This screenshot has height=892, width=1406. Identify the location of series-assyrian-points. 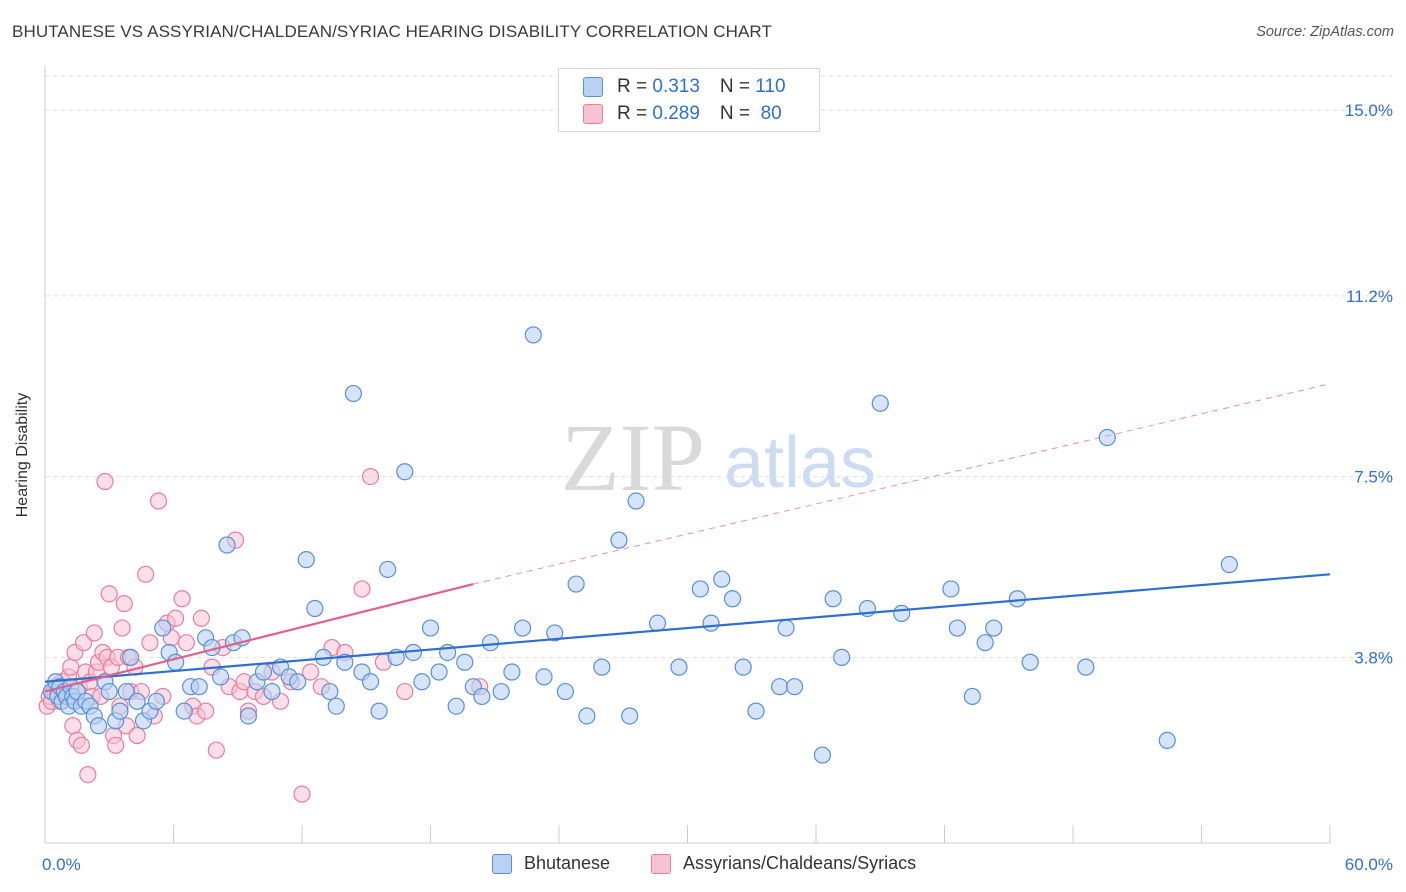
(263, 635).